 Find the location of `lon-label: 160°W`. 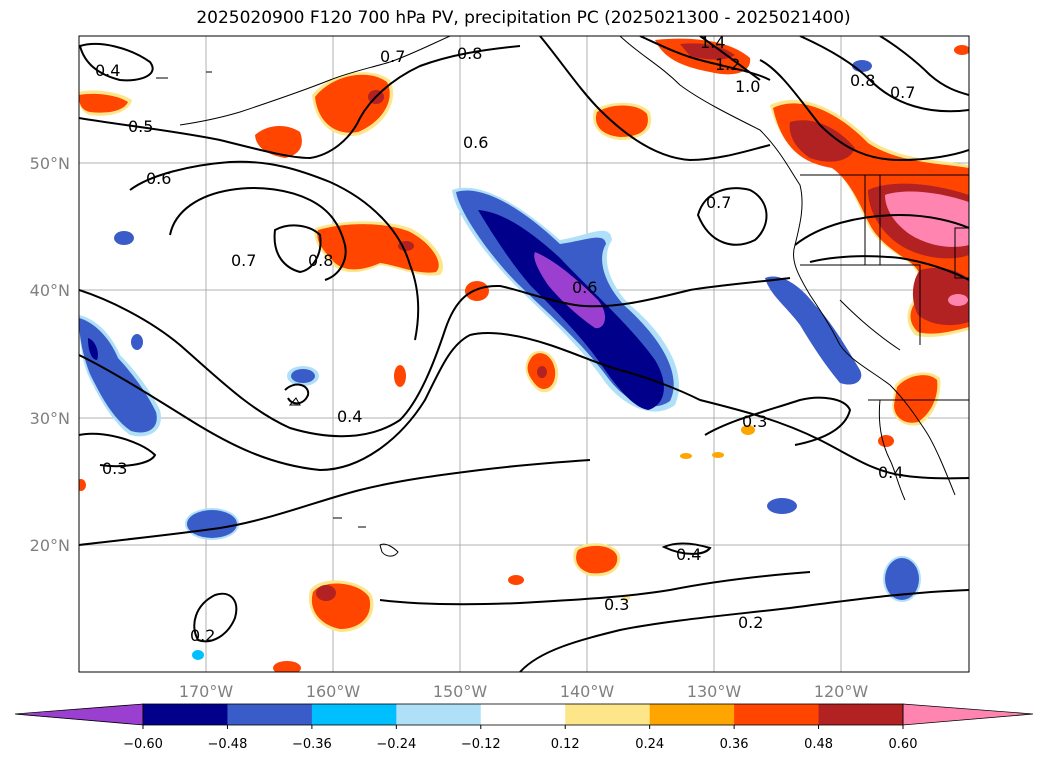

lon-label: 160°W is located at coordinates (333, 691).